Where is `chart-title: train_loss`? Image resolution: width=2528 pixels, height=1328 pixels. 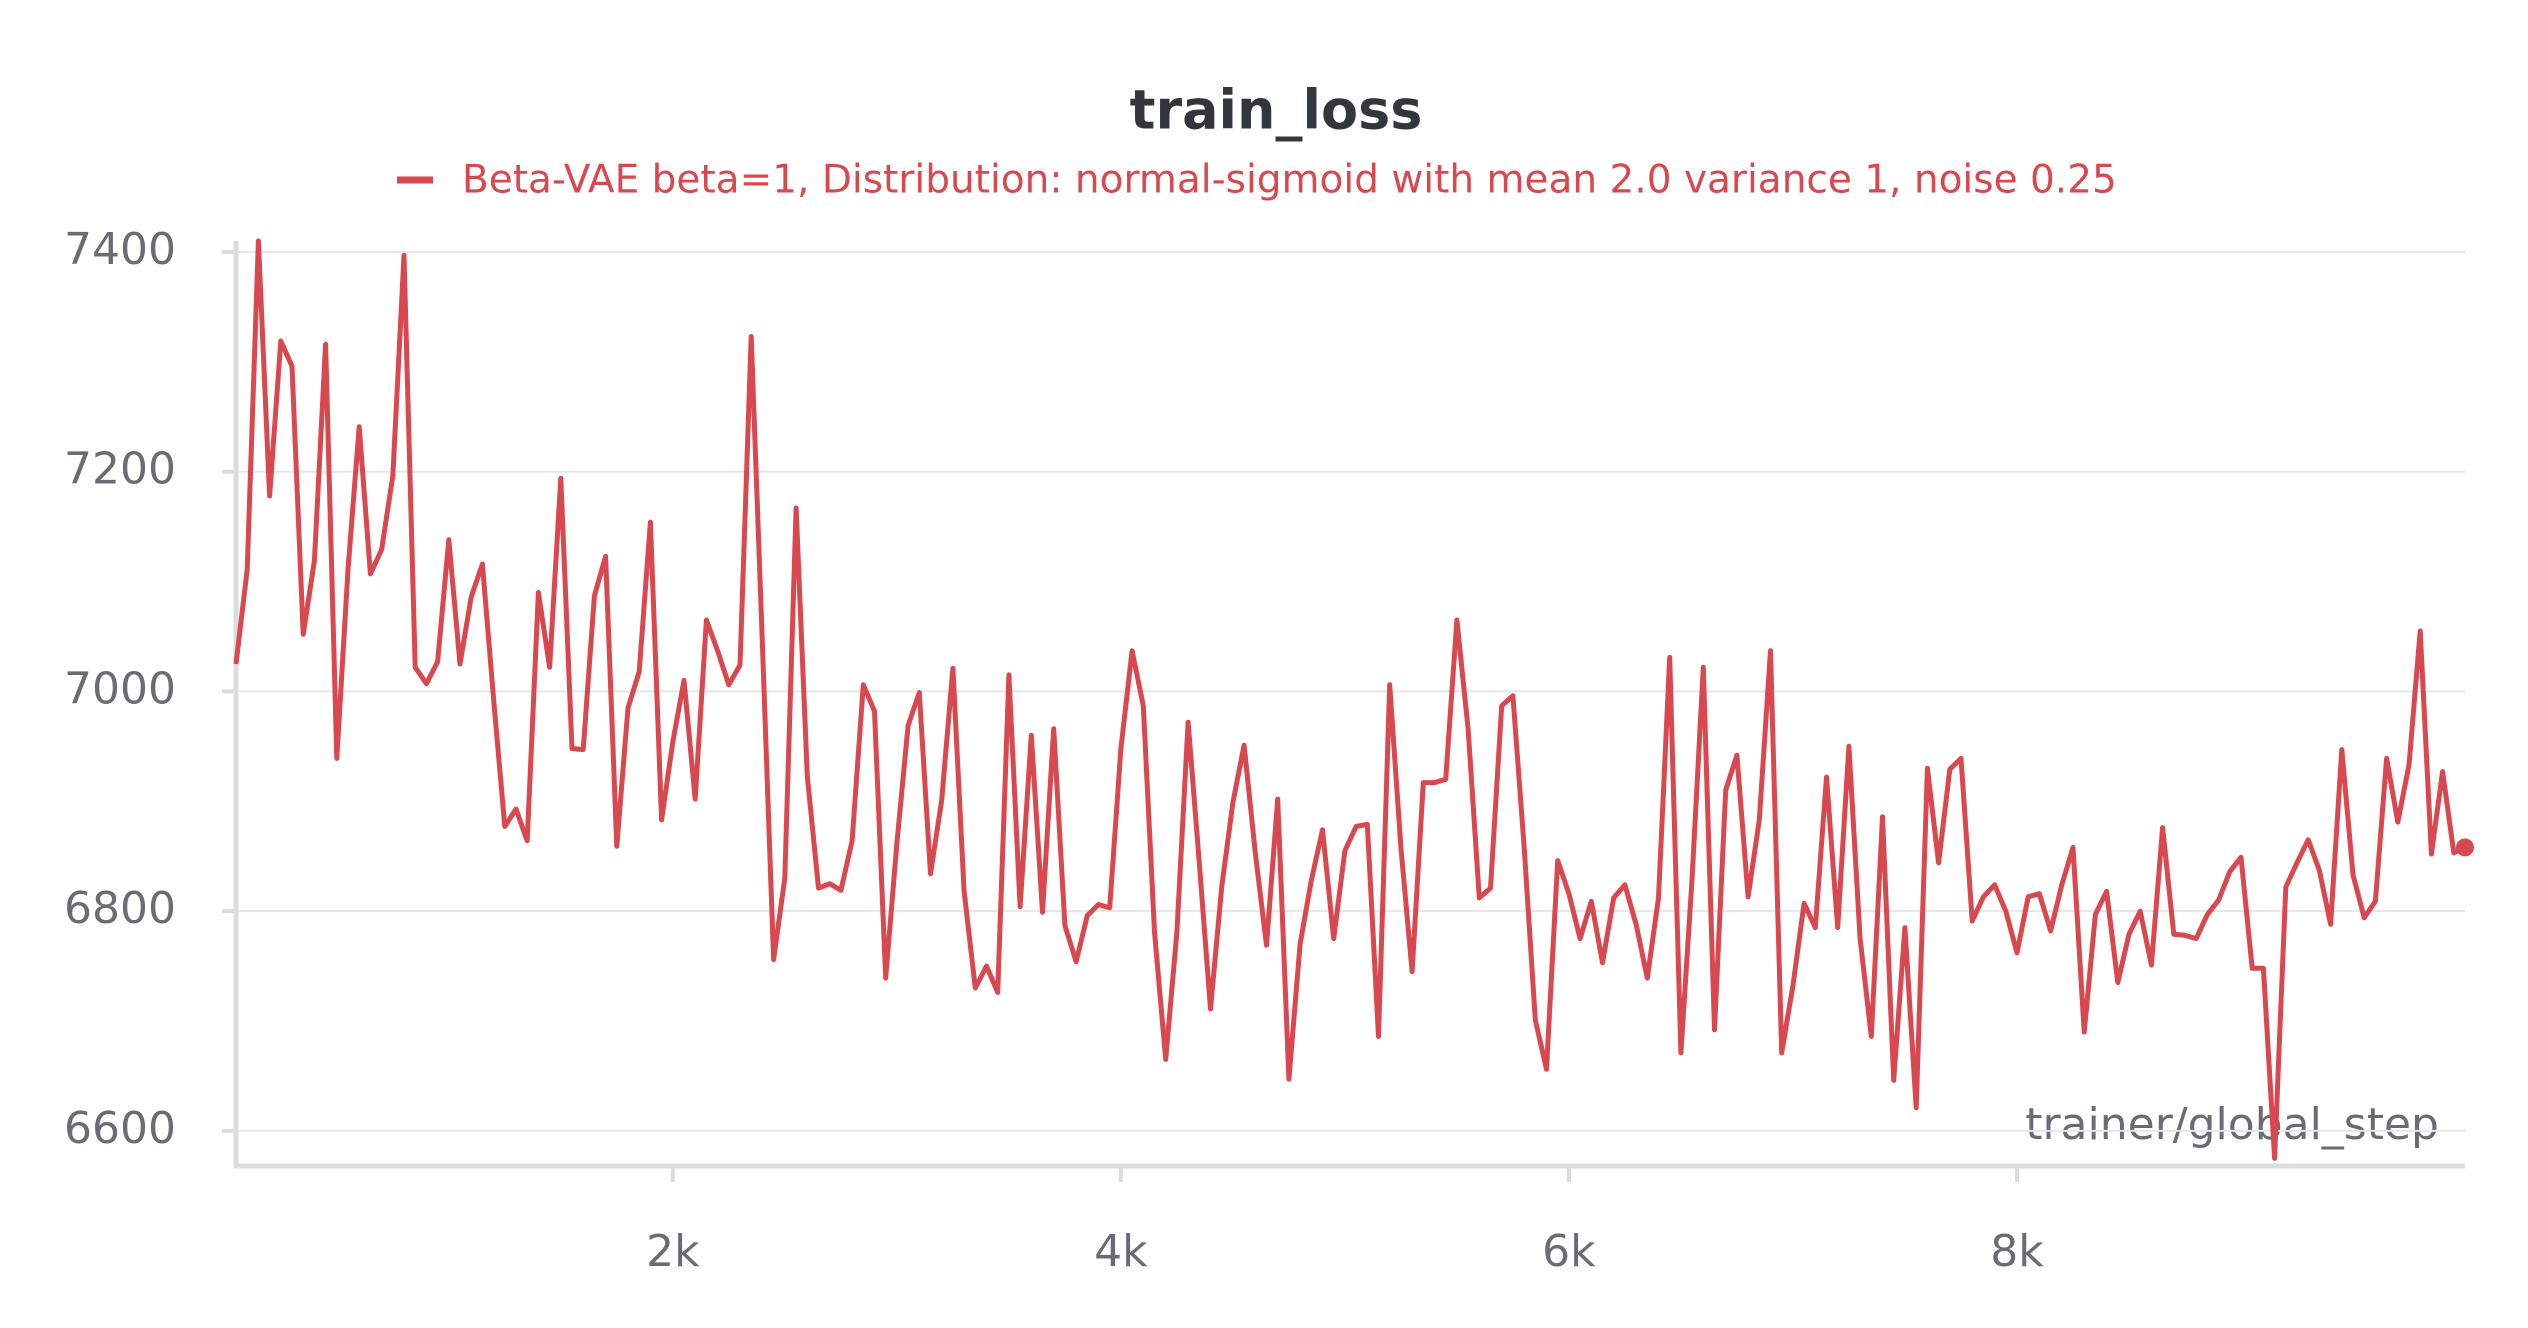
chart-title: train_loss is located at coordinates (1276, 110).